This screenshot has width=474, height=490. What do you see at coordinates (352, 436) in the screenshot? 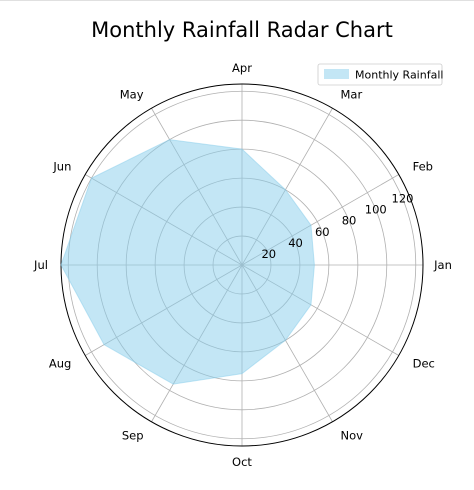
I see `category-label-nov: Nov` at bounding box center [352, 436].